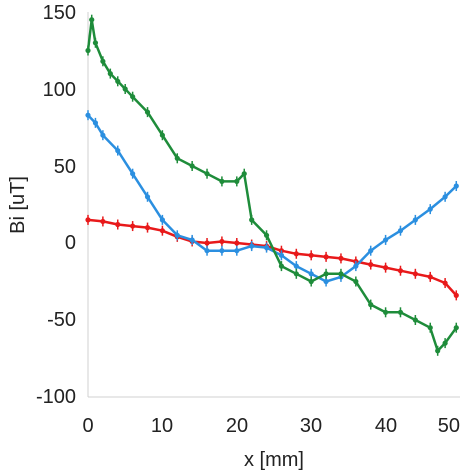 Image resolution: width=474 pixels, height=474 pixels. I want to click on x-tick-label: 40, so click(386, 426).